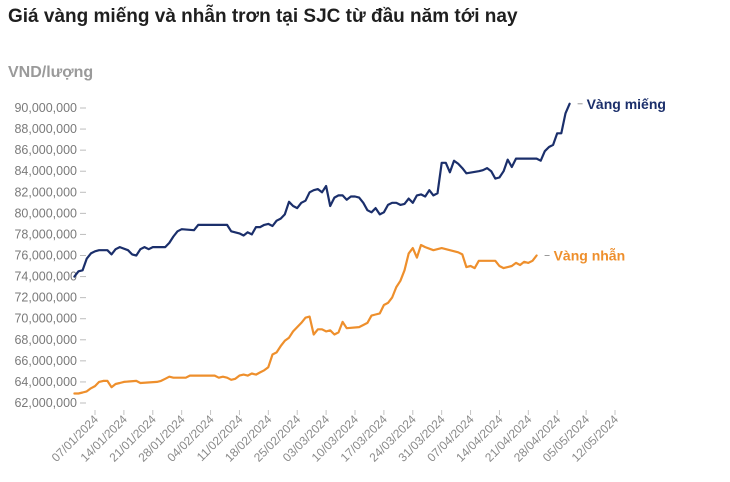  I want to click on y-tick-label: 66,000,000, so click(45, 361).